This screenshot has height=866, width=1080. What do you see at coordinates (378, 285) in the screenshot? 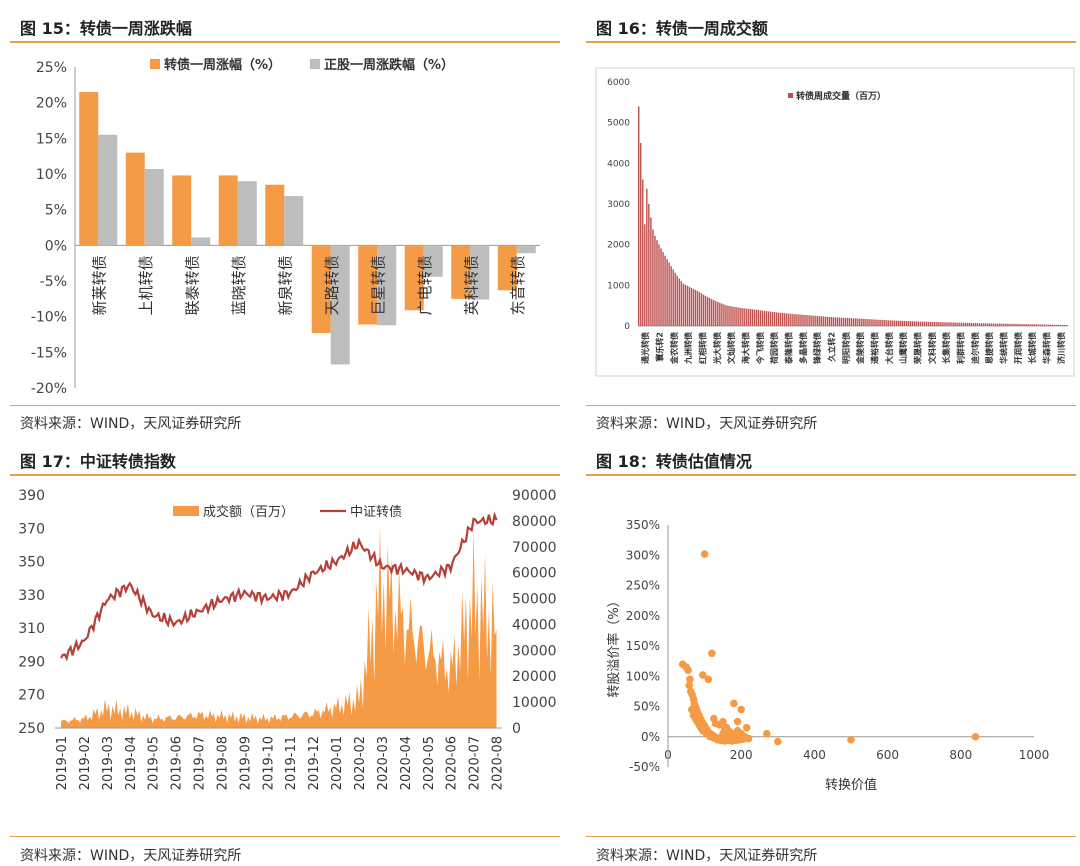
I see `fig15-category-label: 巨星转债` at bounding box center [378, 285].